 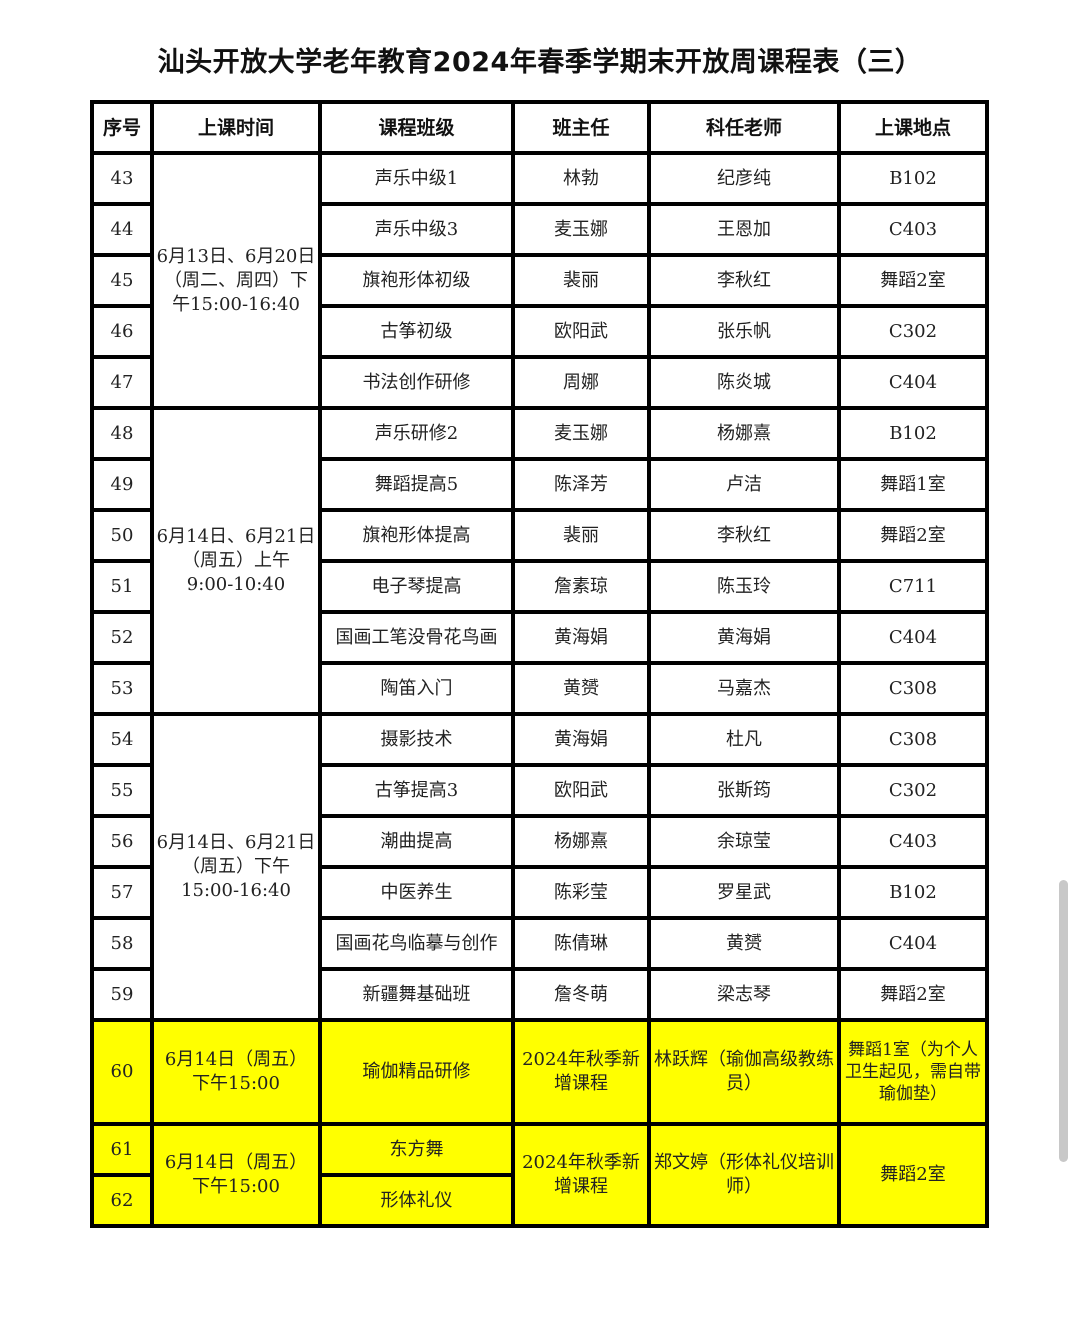 What do you see at coordinates (539, 127) in the screenshot?
I see `header-row: 序号 上课时间 课程班级 班主任 科任老师 上课地点` at bounding box center [539, 127].